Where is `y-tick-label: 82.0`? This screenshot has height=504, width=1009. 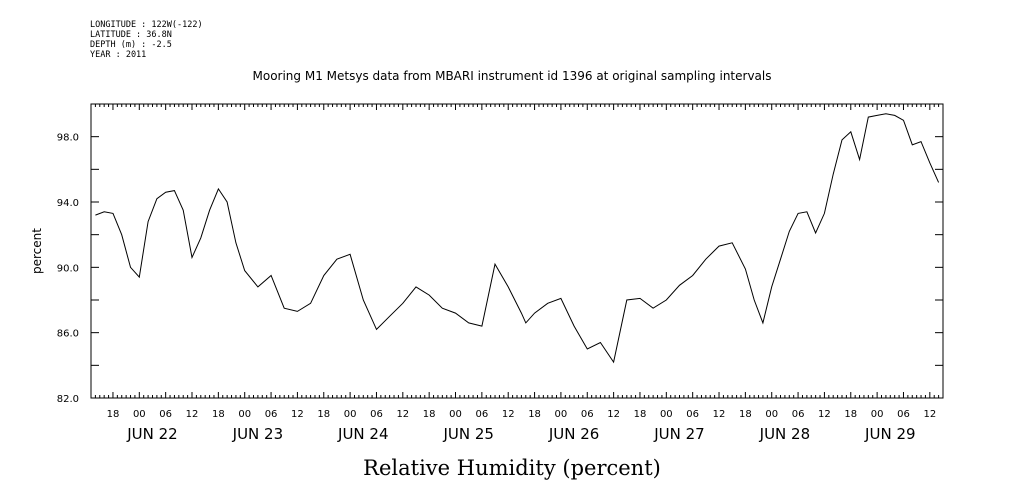
y-tick-label: 82.0 is located at coordinates (68, 399).